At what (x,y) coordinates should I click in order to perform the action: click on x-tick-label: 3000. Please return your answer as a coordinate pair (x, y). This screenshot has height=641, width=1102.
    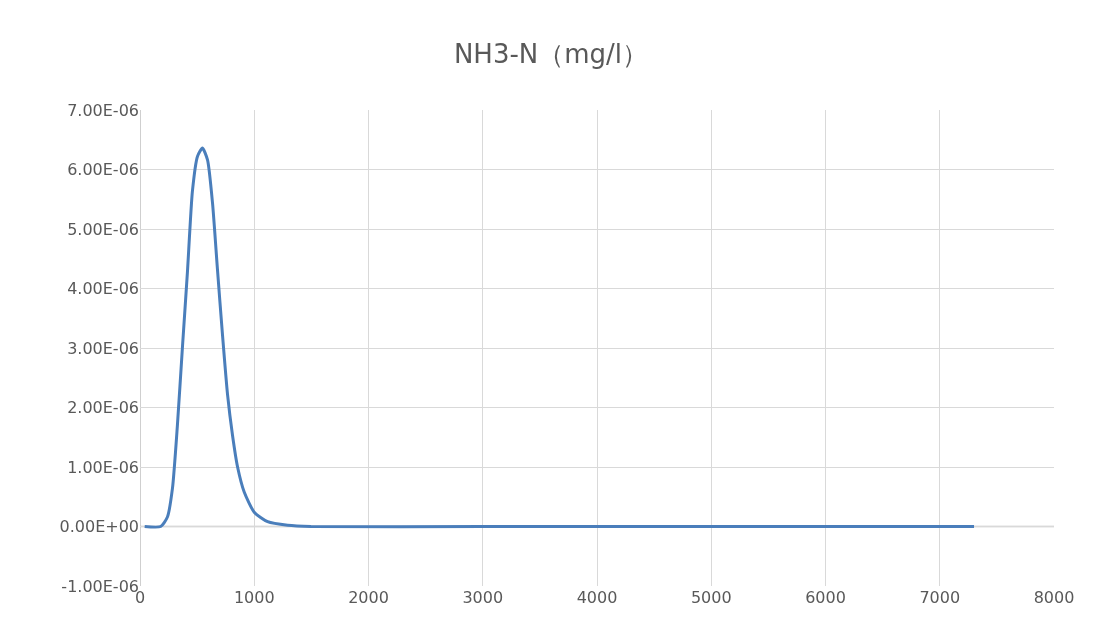
    Looking at the image, I should click on (483, 597).